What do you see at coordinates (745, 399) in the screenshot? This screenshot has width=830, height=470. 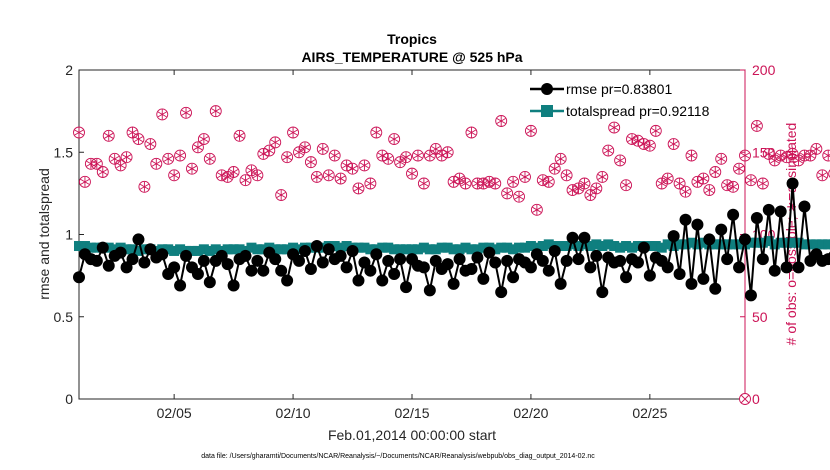 I see `obs-marker-zero` at bounding box center [745, 399].